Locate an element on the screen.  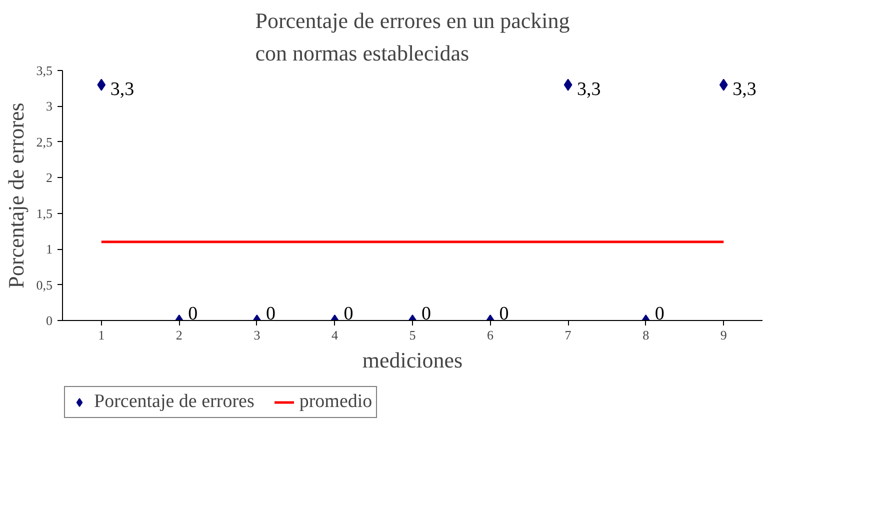
x-axis-title: mediciones is located at coordinates (412, 360).